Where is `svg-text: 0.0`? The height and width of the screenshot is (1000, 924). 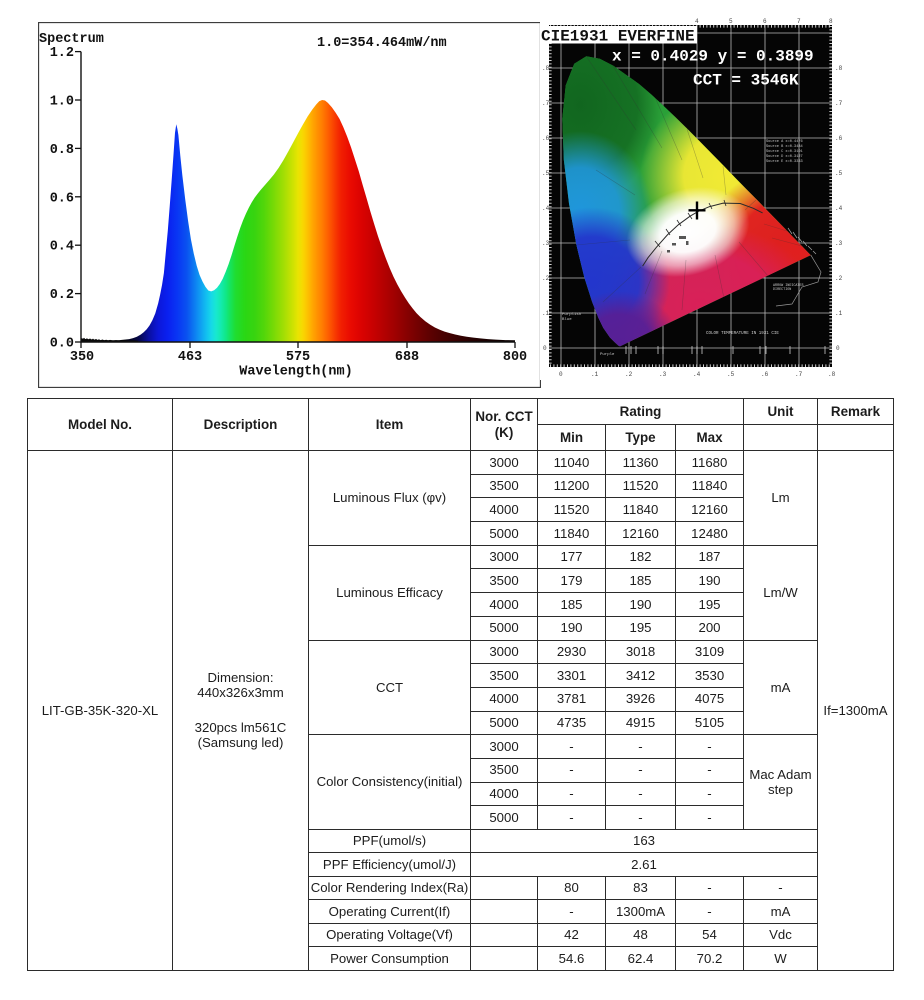
svg-text: 0.0 is located at coordinates (62, 344).